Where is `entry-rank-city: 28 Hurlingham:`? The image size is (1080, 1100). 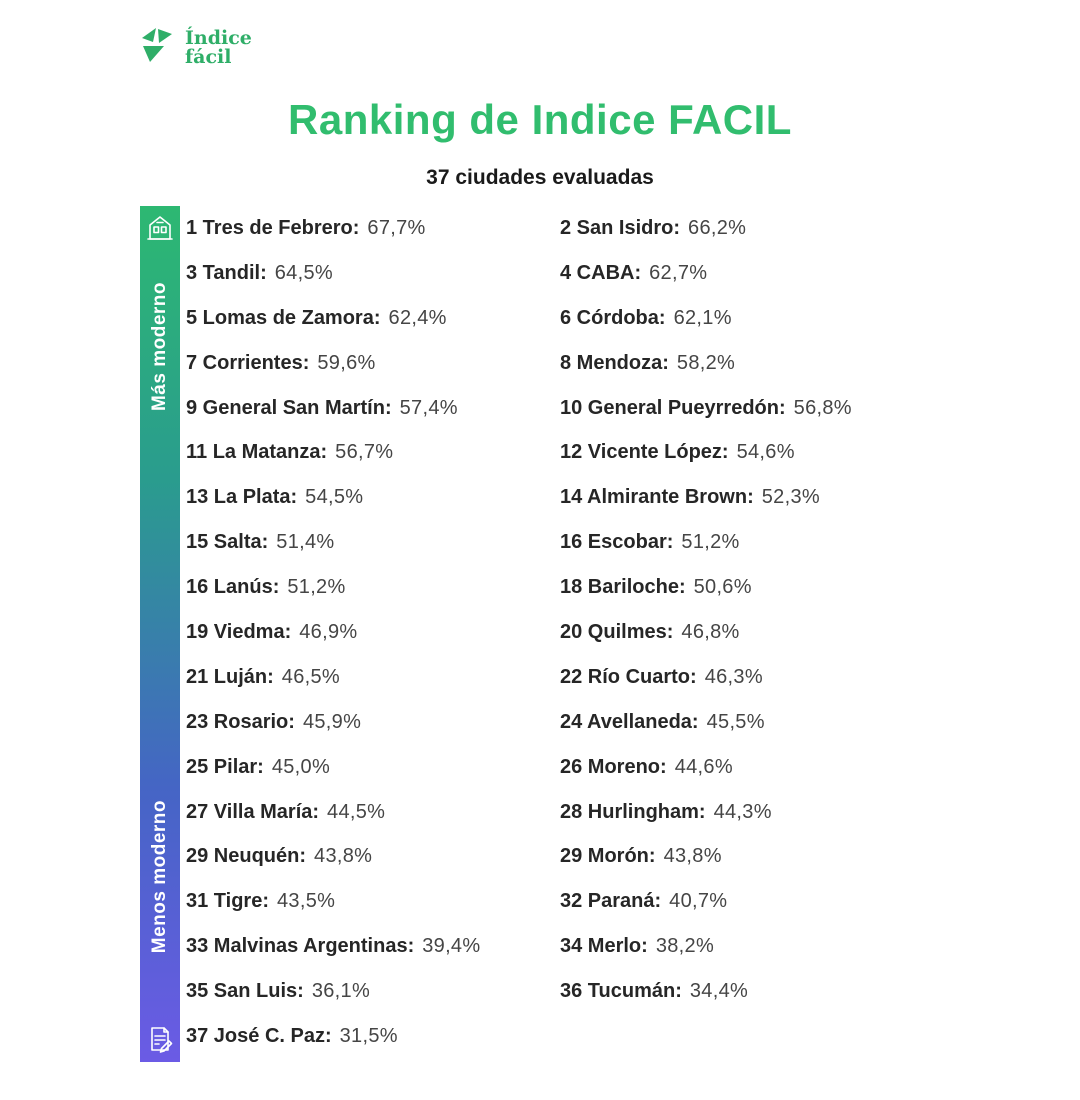 entry-rank-city: 28 Hurlingham: is located at coordinates (633, 811).